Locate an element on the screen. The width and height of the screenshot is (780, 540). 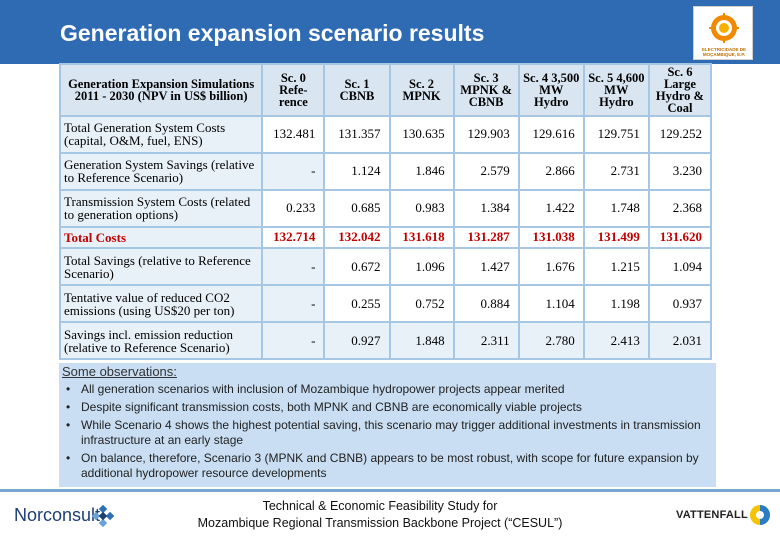
column-header: Sc. 4 3,500 MW Hydro is located at coordinates (551, 90).